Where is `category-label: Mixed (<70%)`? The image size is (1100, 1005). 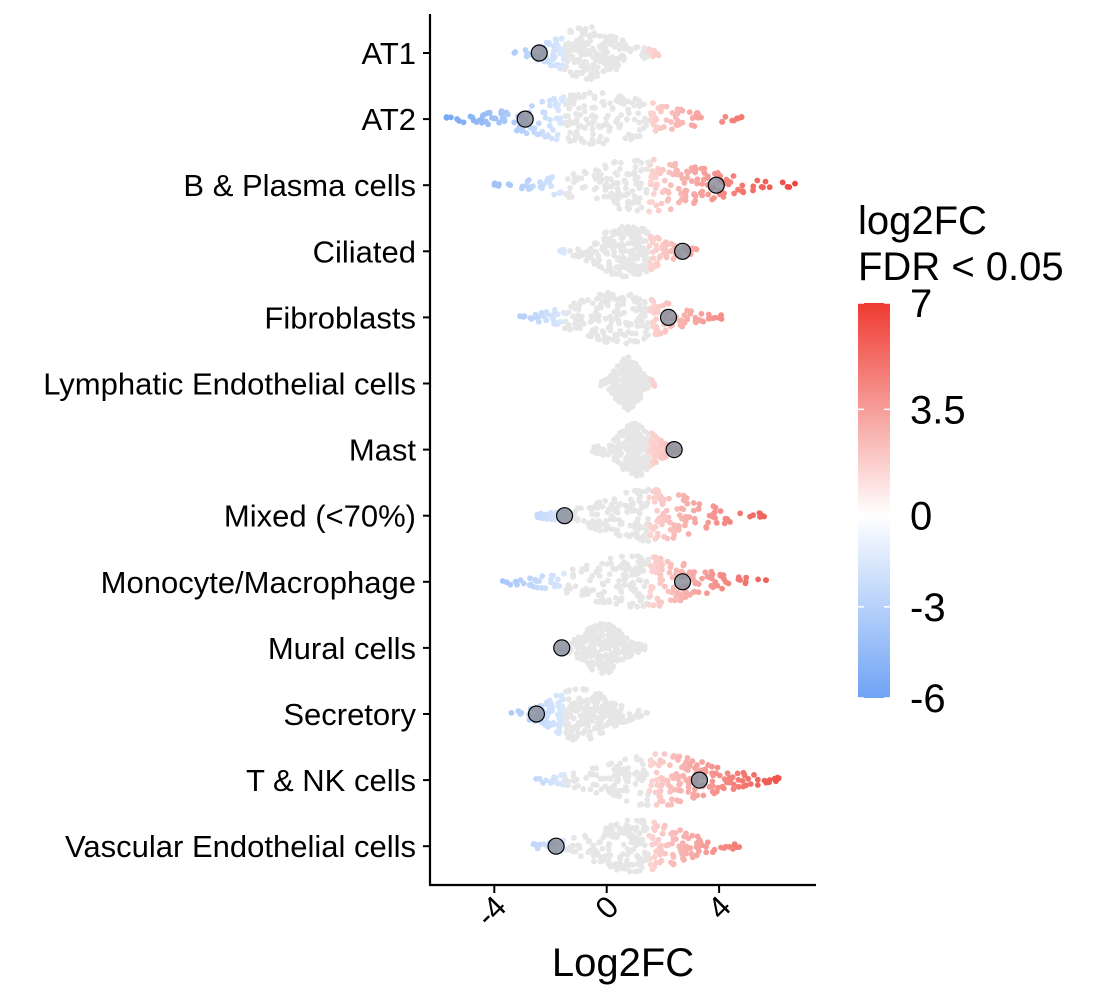
category-label: Mixed (<70%) is located at coordinates (320, 516).